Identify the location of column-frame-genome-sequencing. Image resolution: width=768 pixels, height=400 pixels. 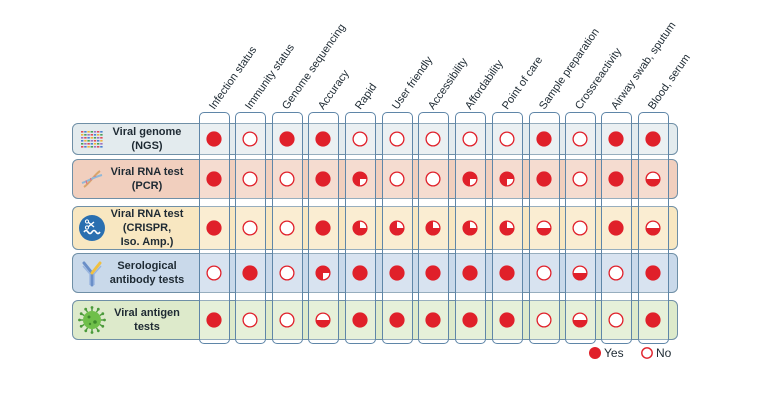
(287, 228).